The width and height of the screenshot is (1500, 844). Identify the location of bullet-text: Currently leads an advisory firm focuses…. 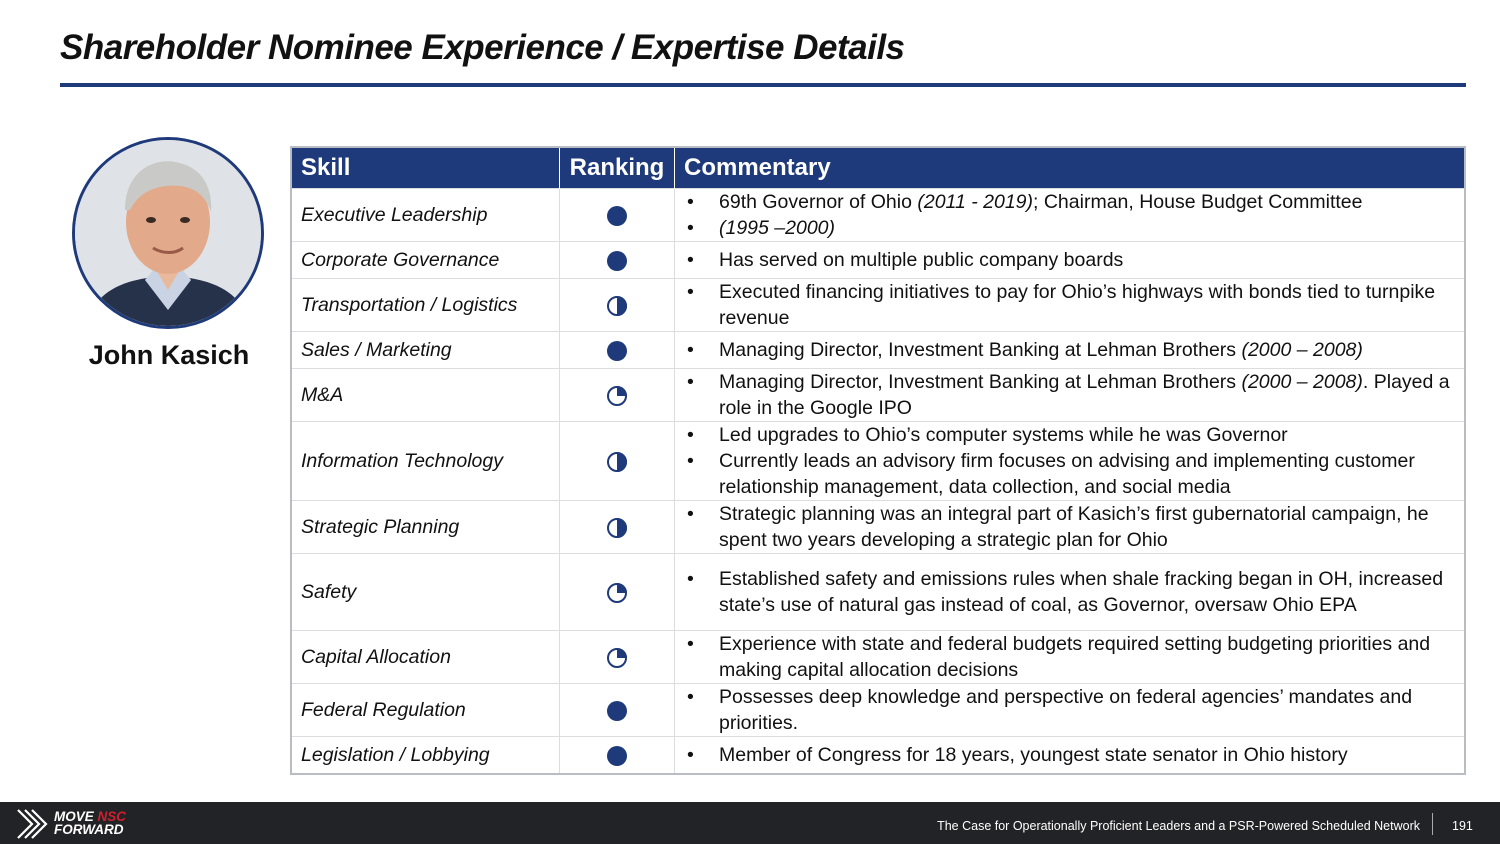
(1087, 474).